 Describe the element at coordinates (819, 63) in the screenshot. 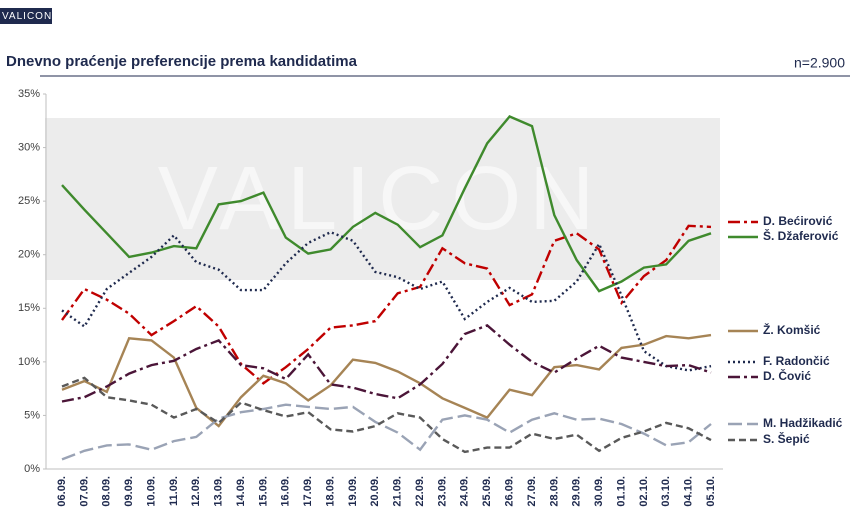

I see `chart-subtitle: n=2.900` at that location.